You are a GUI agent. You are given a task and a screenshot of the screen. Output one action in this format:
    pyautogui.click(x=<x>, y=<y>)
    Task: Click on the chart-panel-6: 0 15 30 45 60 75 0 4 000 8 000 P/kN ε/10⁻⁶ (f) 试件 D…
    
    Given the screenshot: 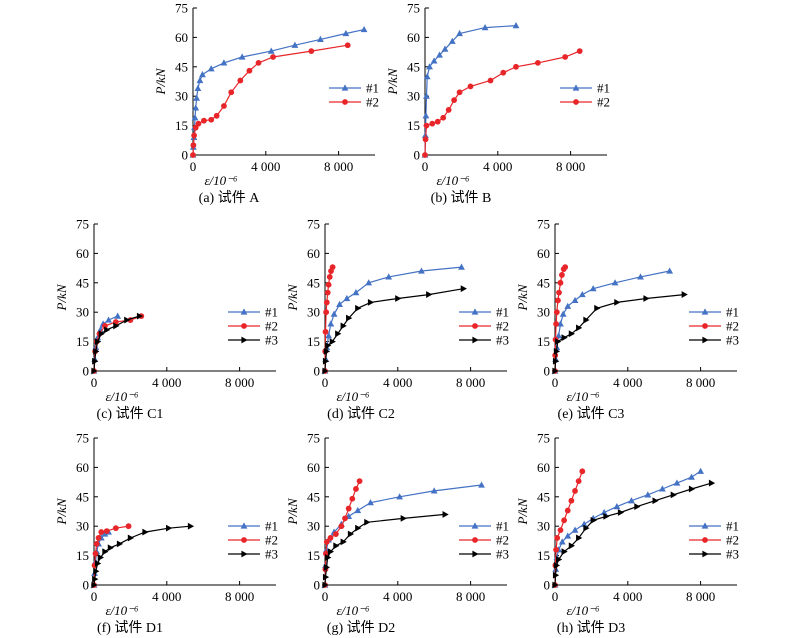 What is the action you would take?
    pyautogui.click(x=166, y=534)
    